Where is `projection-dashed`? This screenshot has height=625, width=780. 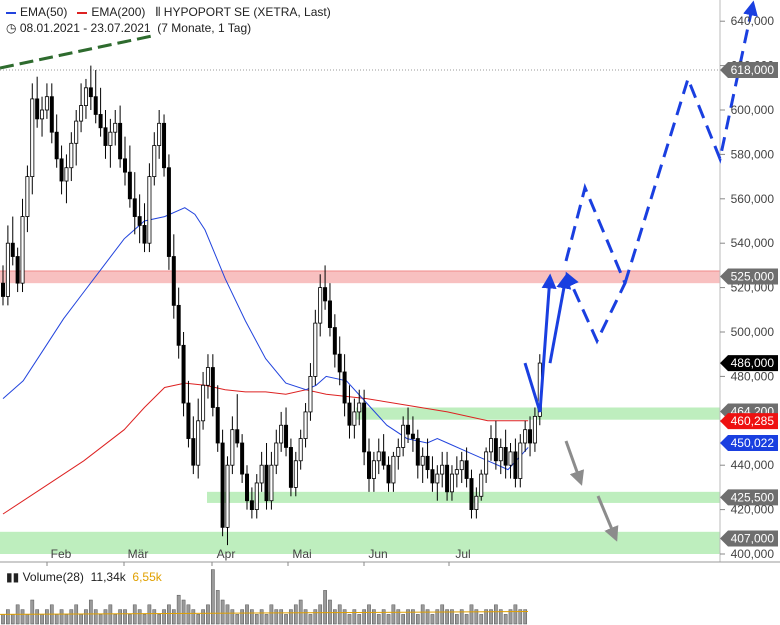 projection-dashed is located at coordinates (595, 264).